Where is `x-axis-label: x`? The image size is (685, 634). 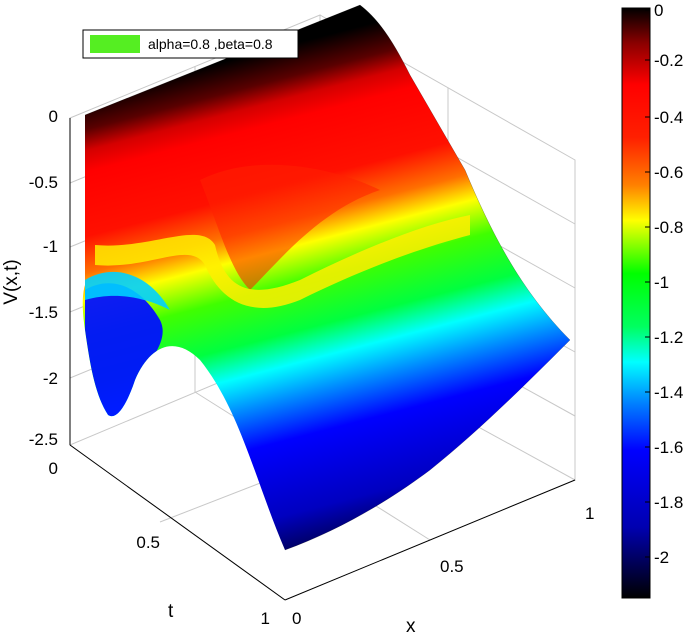
x-axis-label: x is located at coordinates (411, 625).